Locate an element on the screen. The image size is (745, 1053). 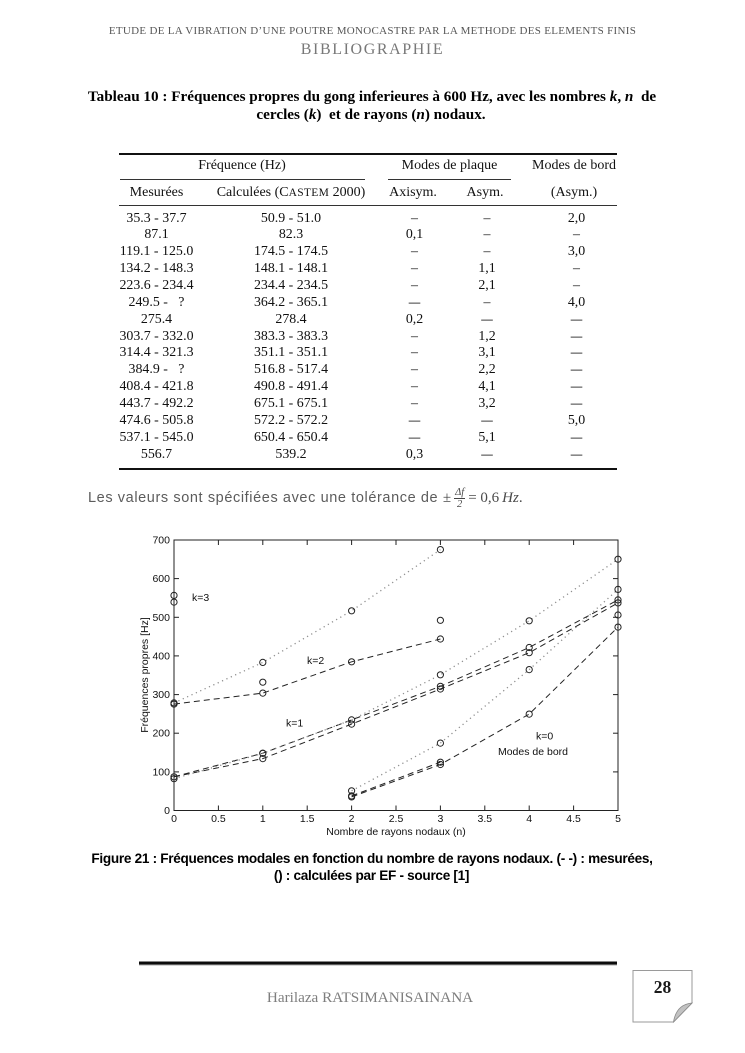
svg-text: k=2 is located at coordinates (315, 661).